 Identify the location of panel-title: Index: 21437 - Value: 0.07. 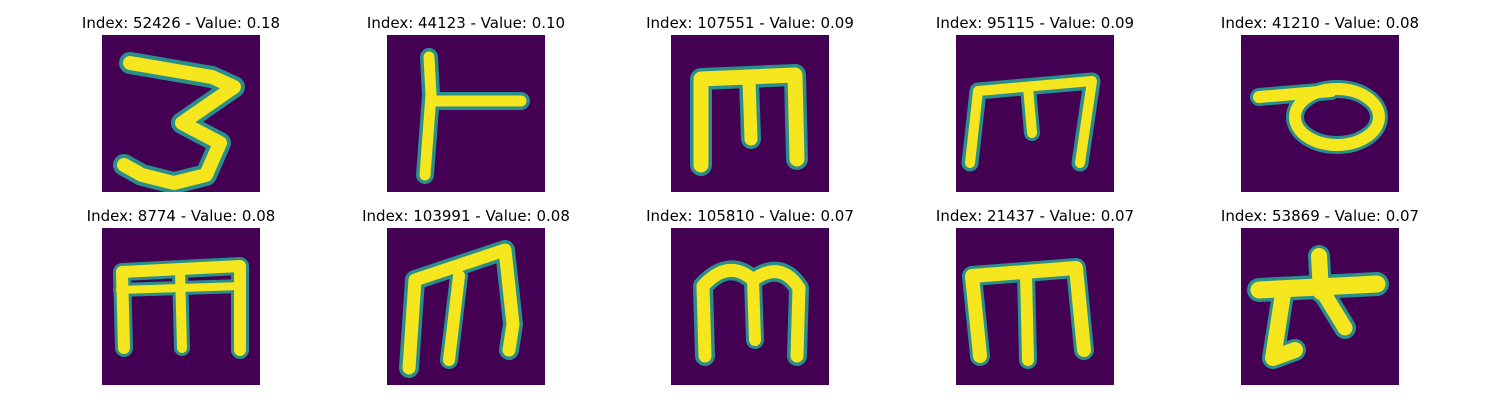
(1035, 216).